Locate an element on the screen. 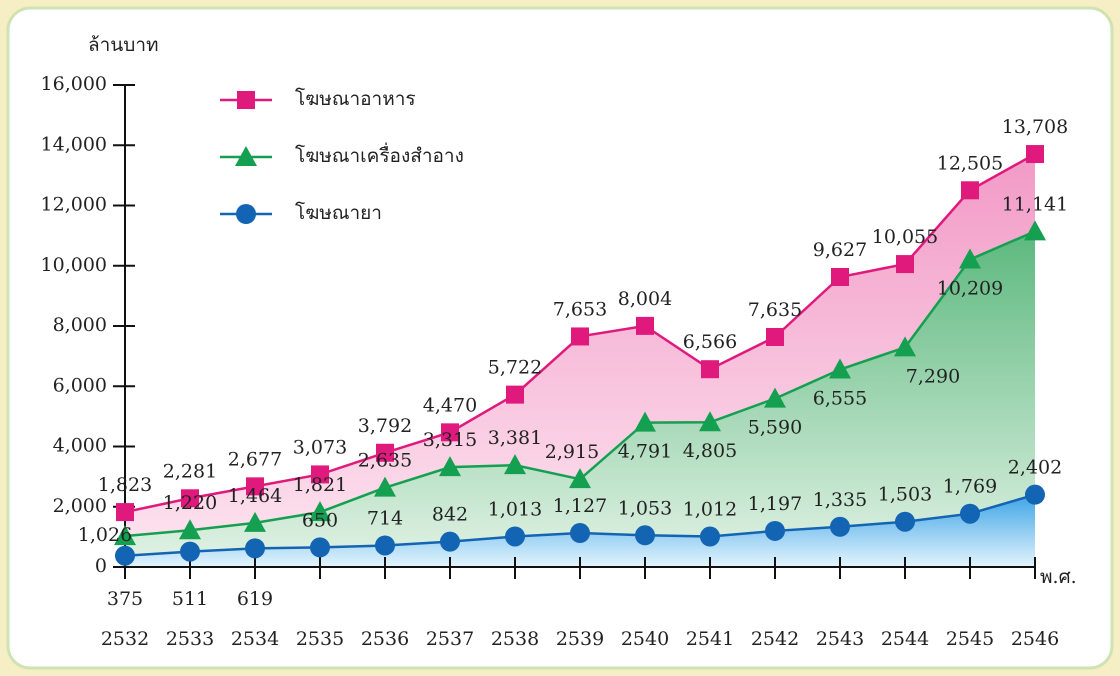 The width and height of the screenshot is (1120, 676). value-label: 6,555 is located at coordinates (840, 399).